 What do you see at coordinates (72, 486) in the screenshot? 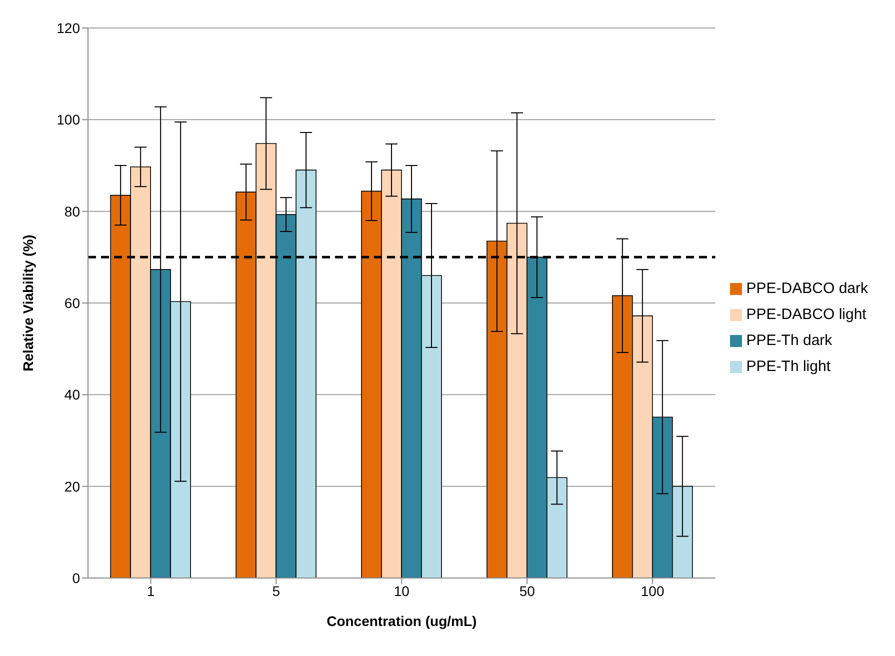
I see `y-tick-label: 20` at bounding box center [72, 486].